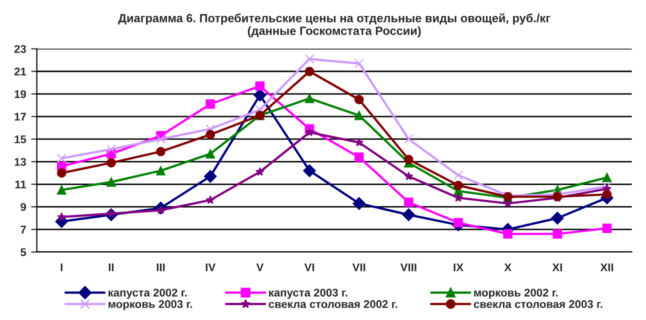  I want to click on x-tick-label: V, so click(260, 268).